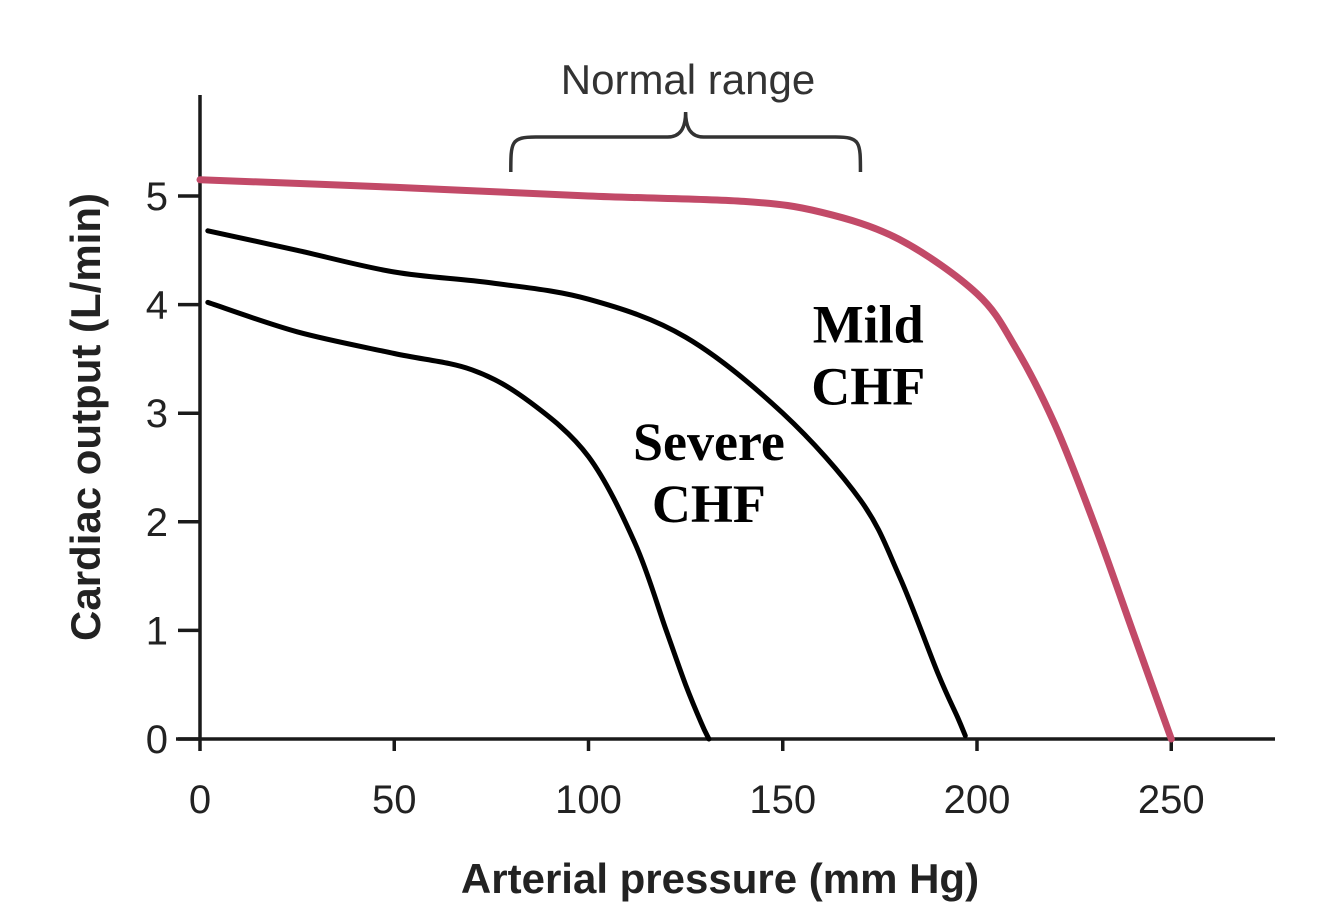 This screenshot has height=921, width=1334. What do you see at coordinates (709, 473) in the screenshot?
I see `series-label-severe-chf: Severe CHF` at bounding box center [709, 473].